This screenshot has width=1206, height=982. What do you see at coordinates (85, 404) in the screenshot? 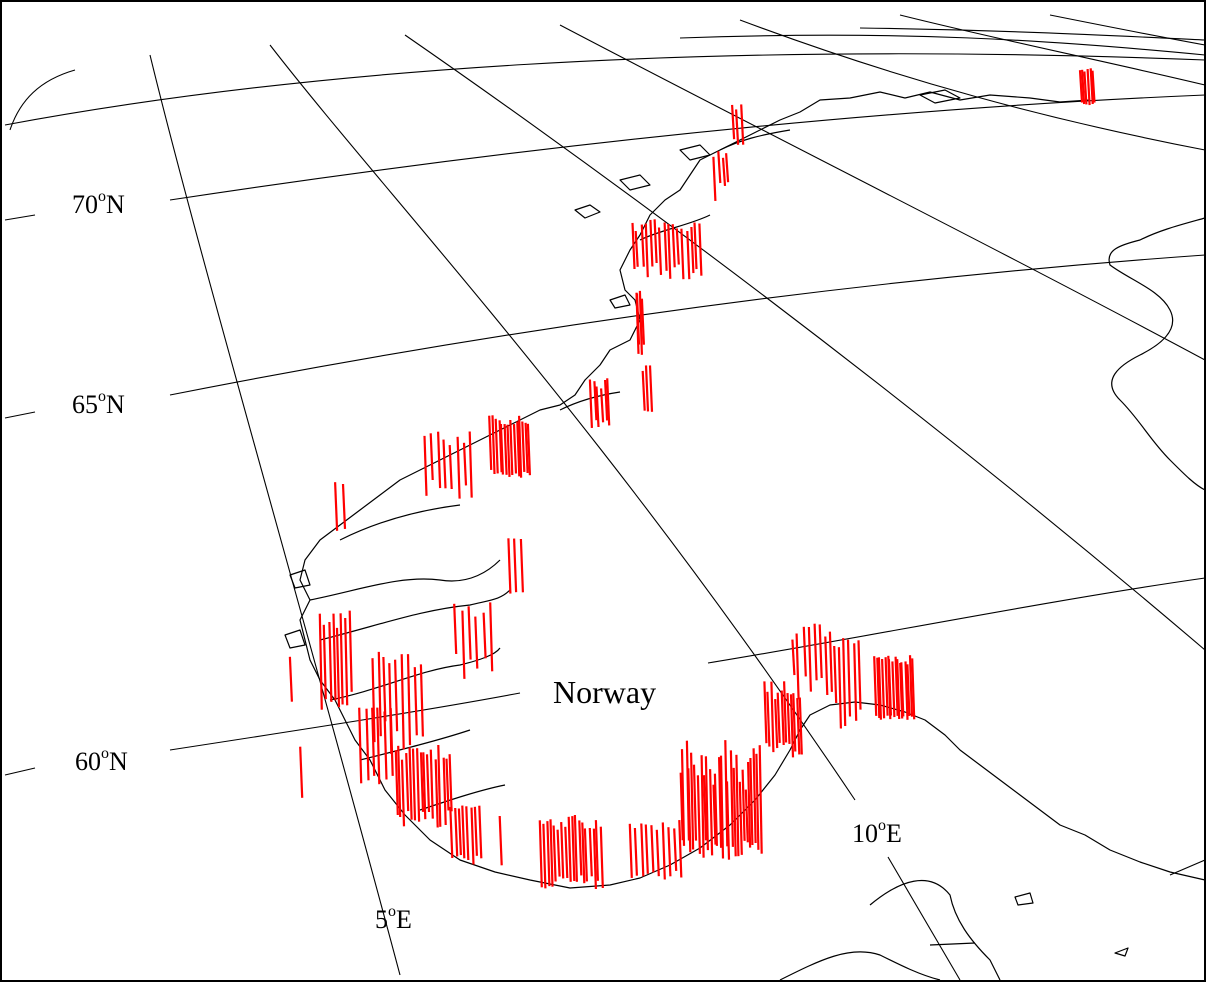
I see `latitude-value: 65` at bounding box center [85, 404].